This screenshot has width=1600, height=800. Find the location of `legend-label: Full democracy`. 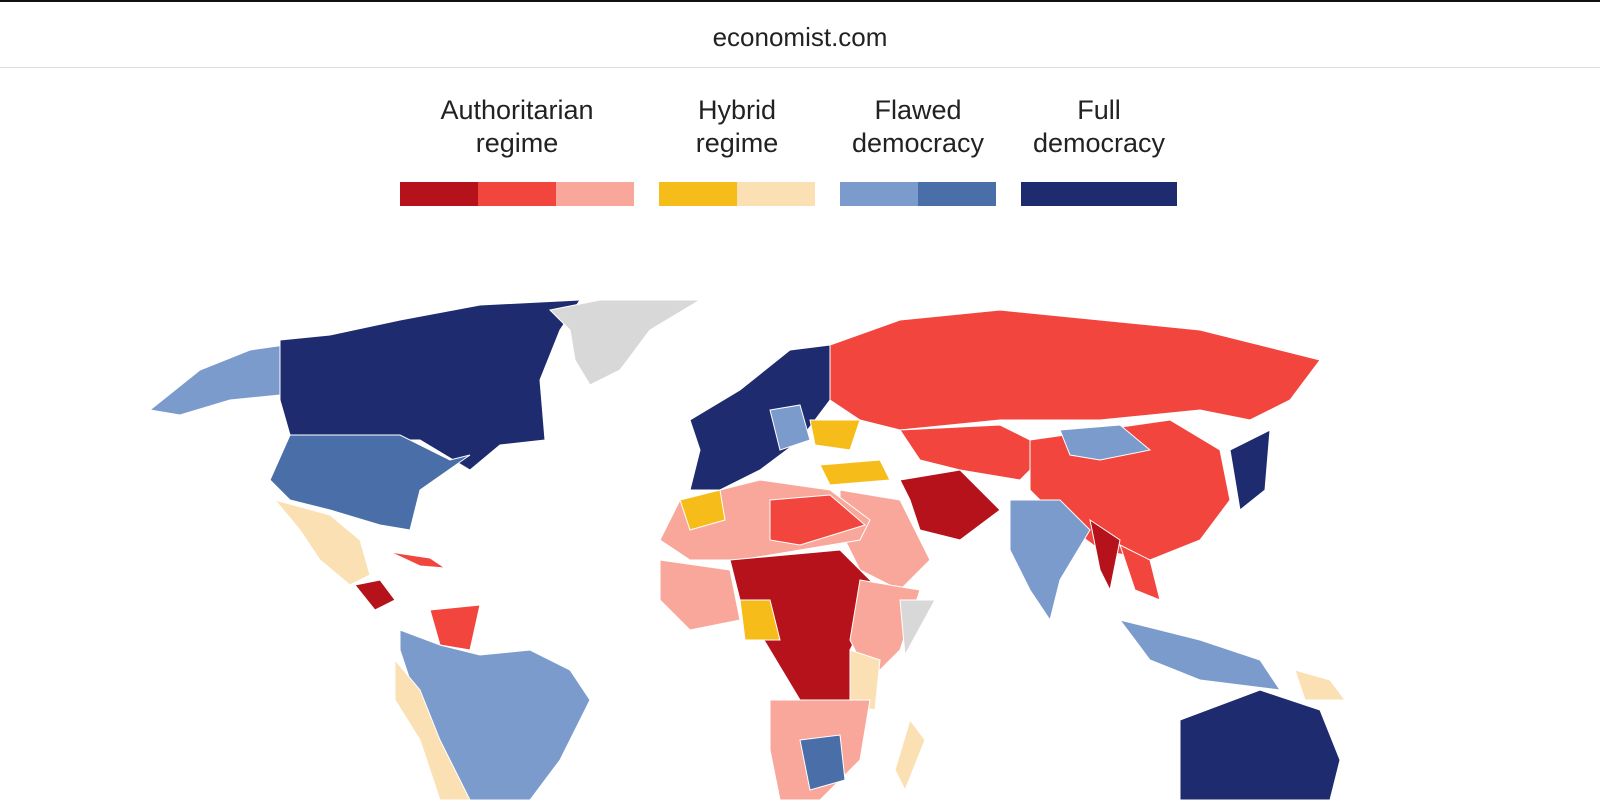

legend-label: Full democracy is located at coordinates (1099, 126).